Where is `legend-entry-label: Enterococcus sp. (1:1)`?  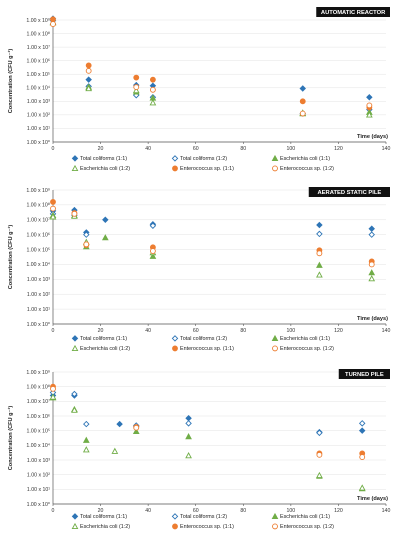 legend-entry-label: Enterococcus sp. (1:1) is located at coordinates (207, 349).